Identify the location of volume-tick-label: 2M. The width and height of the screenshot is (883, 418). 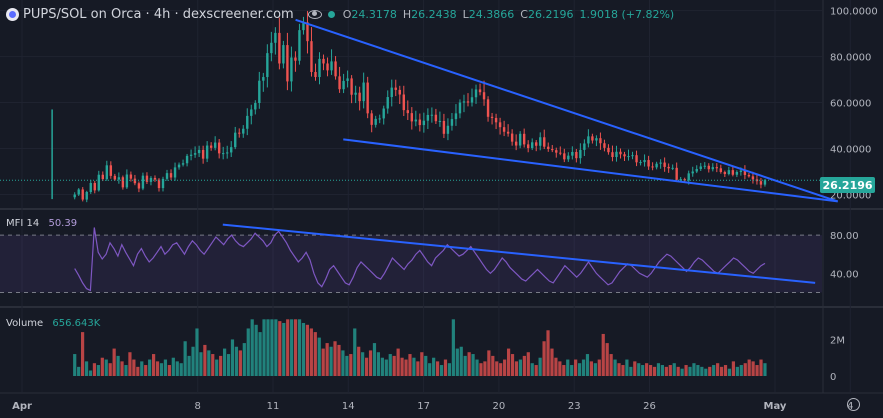
(837, 340).